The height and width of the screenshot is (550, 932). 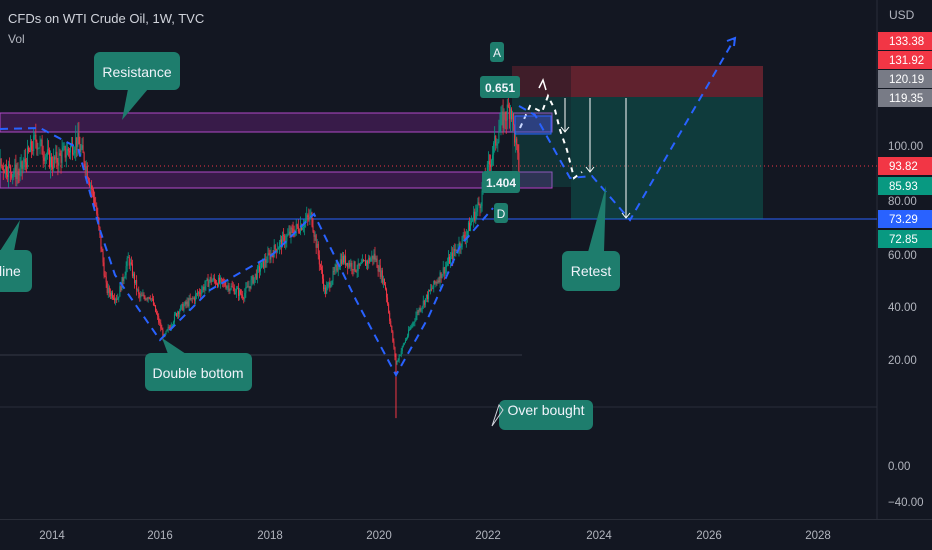 What do you see at coordinates (137, 86) in the screenshot?
I see `resistance-callout: Resistance` at bounding box center [137, 86].